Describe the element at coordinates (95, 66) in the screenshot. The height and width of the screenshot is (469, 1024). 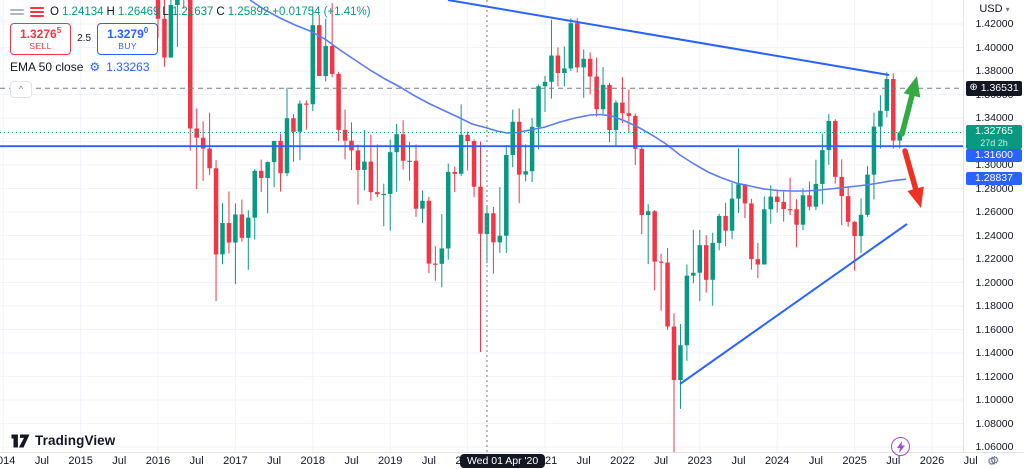
I see `indicator-settings-icon: ⚙` at that location.